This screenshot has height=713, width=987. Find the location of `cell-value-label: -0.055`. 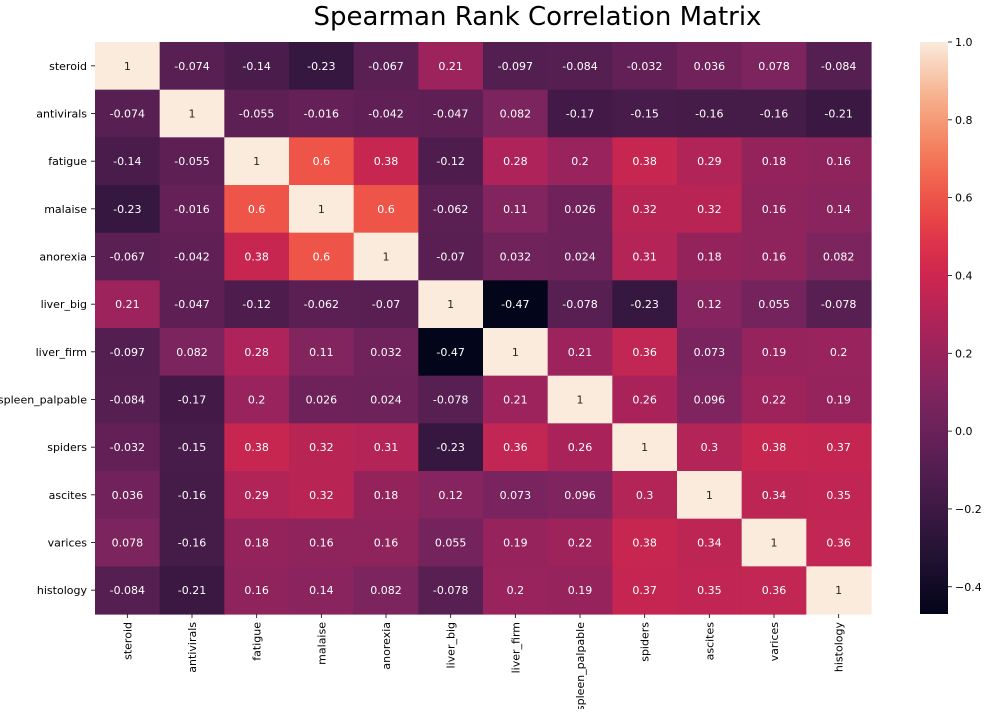

cell-value-label: -0.055 is located at coordinates (256, 114).